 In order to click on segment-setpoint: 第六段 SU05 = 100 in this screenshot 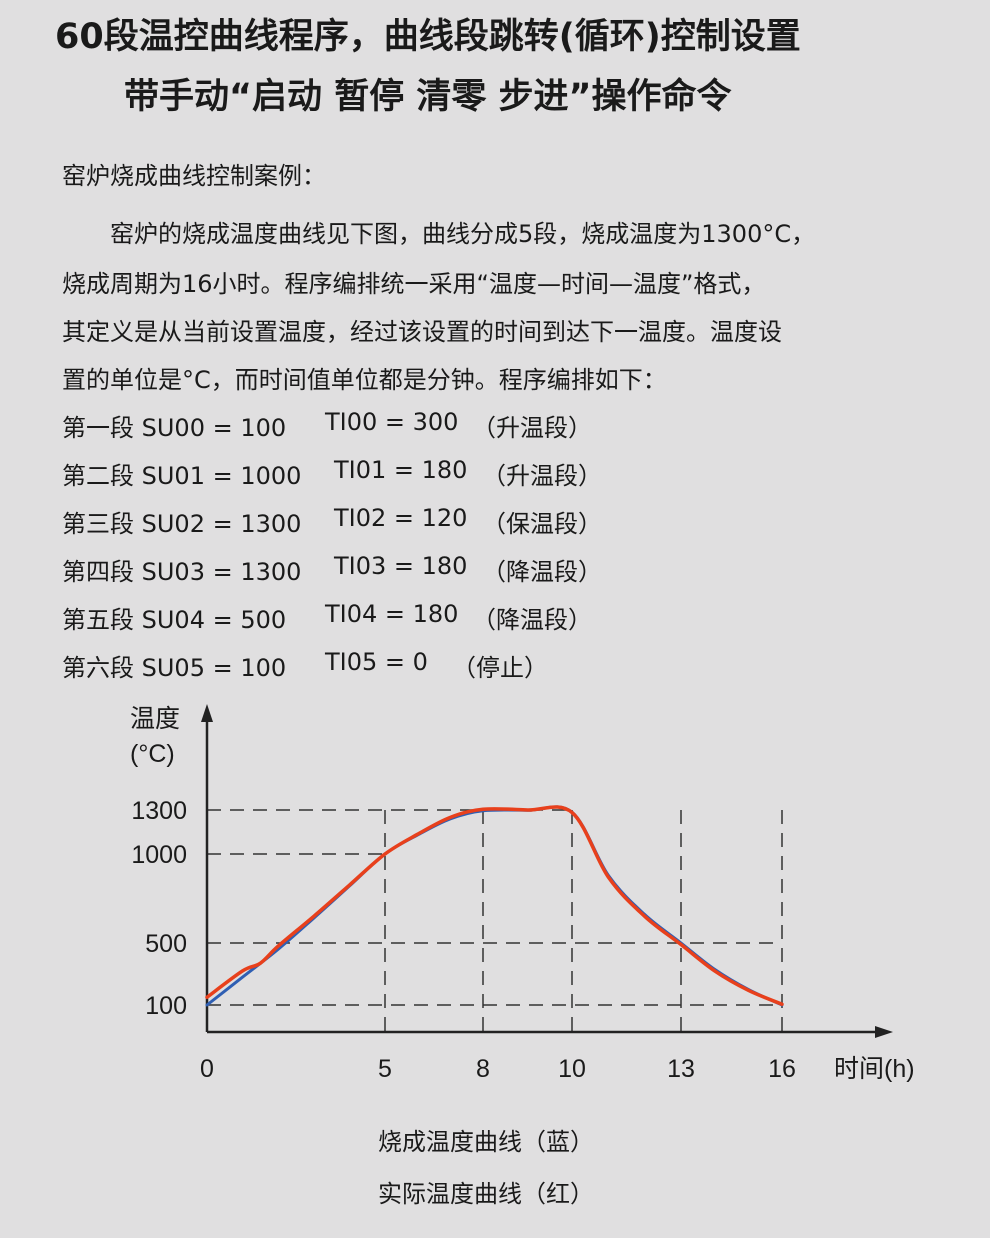, I will do `click(174, 668)`.